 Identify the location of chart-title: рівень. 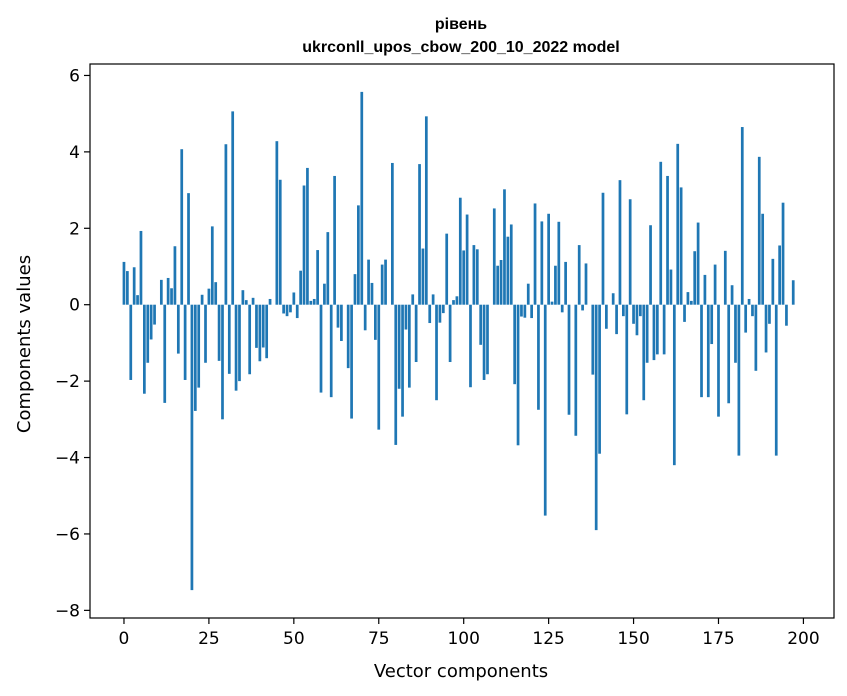
(461, 24).